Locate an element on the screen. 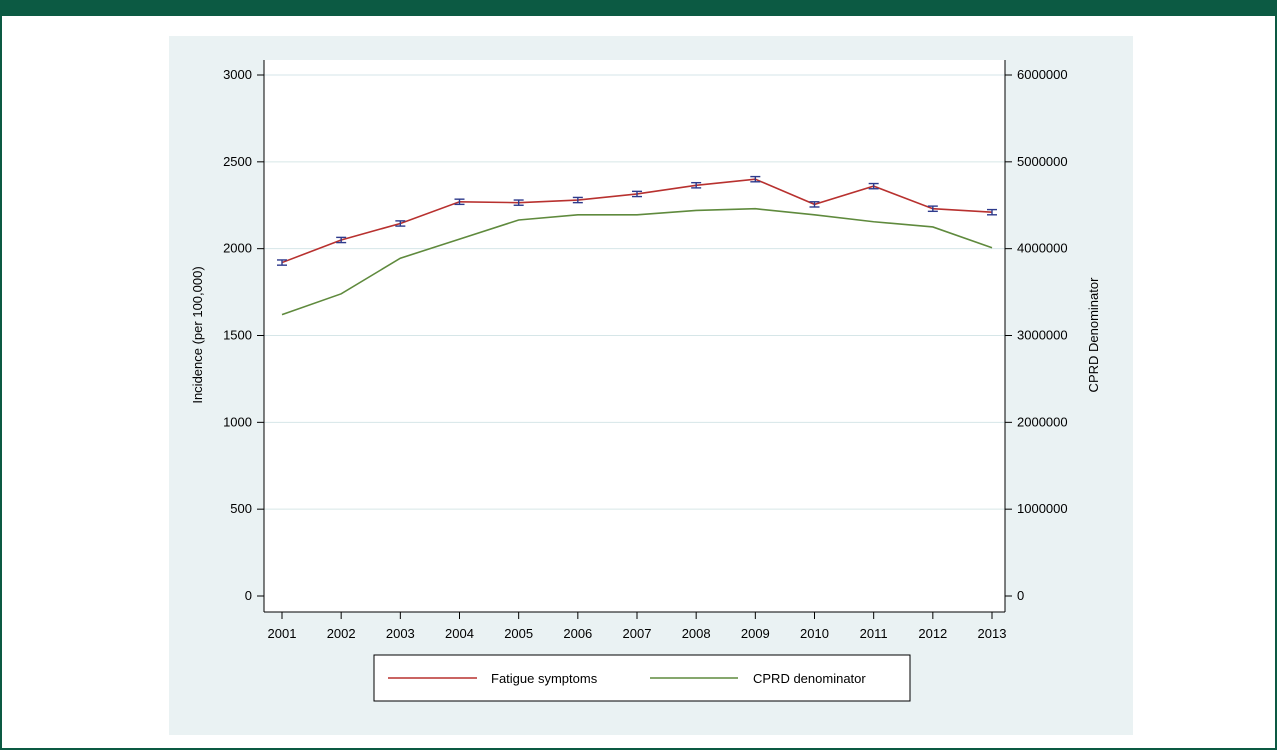 This screenshot has height=750, width=1277. y-tick-label-right: 5000000 is located at coordinates (1042, 161).